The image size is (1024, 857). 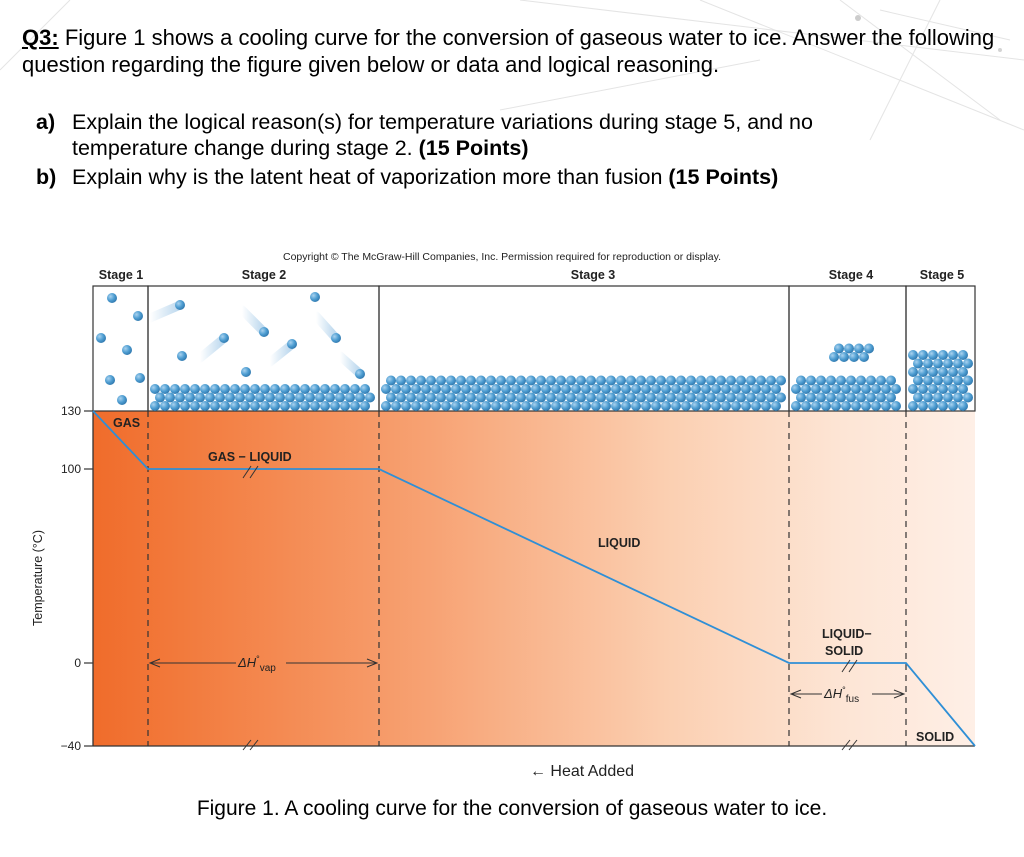 What do you see at coordinates (77, 663) in the screenshot?
I see `y-tick-0: 0` at bounding box center [77, 663].